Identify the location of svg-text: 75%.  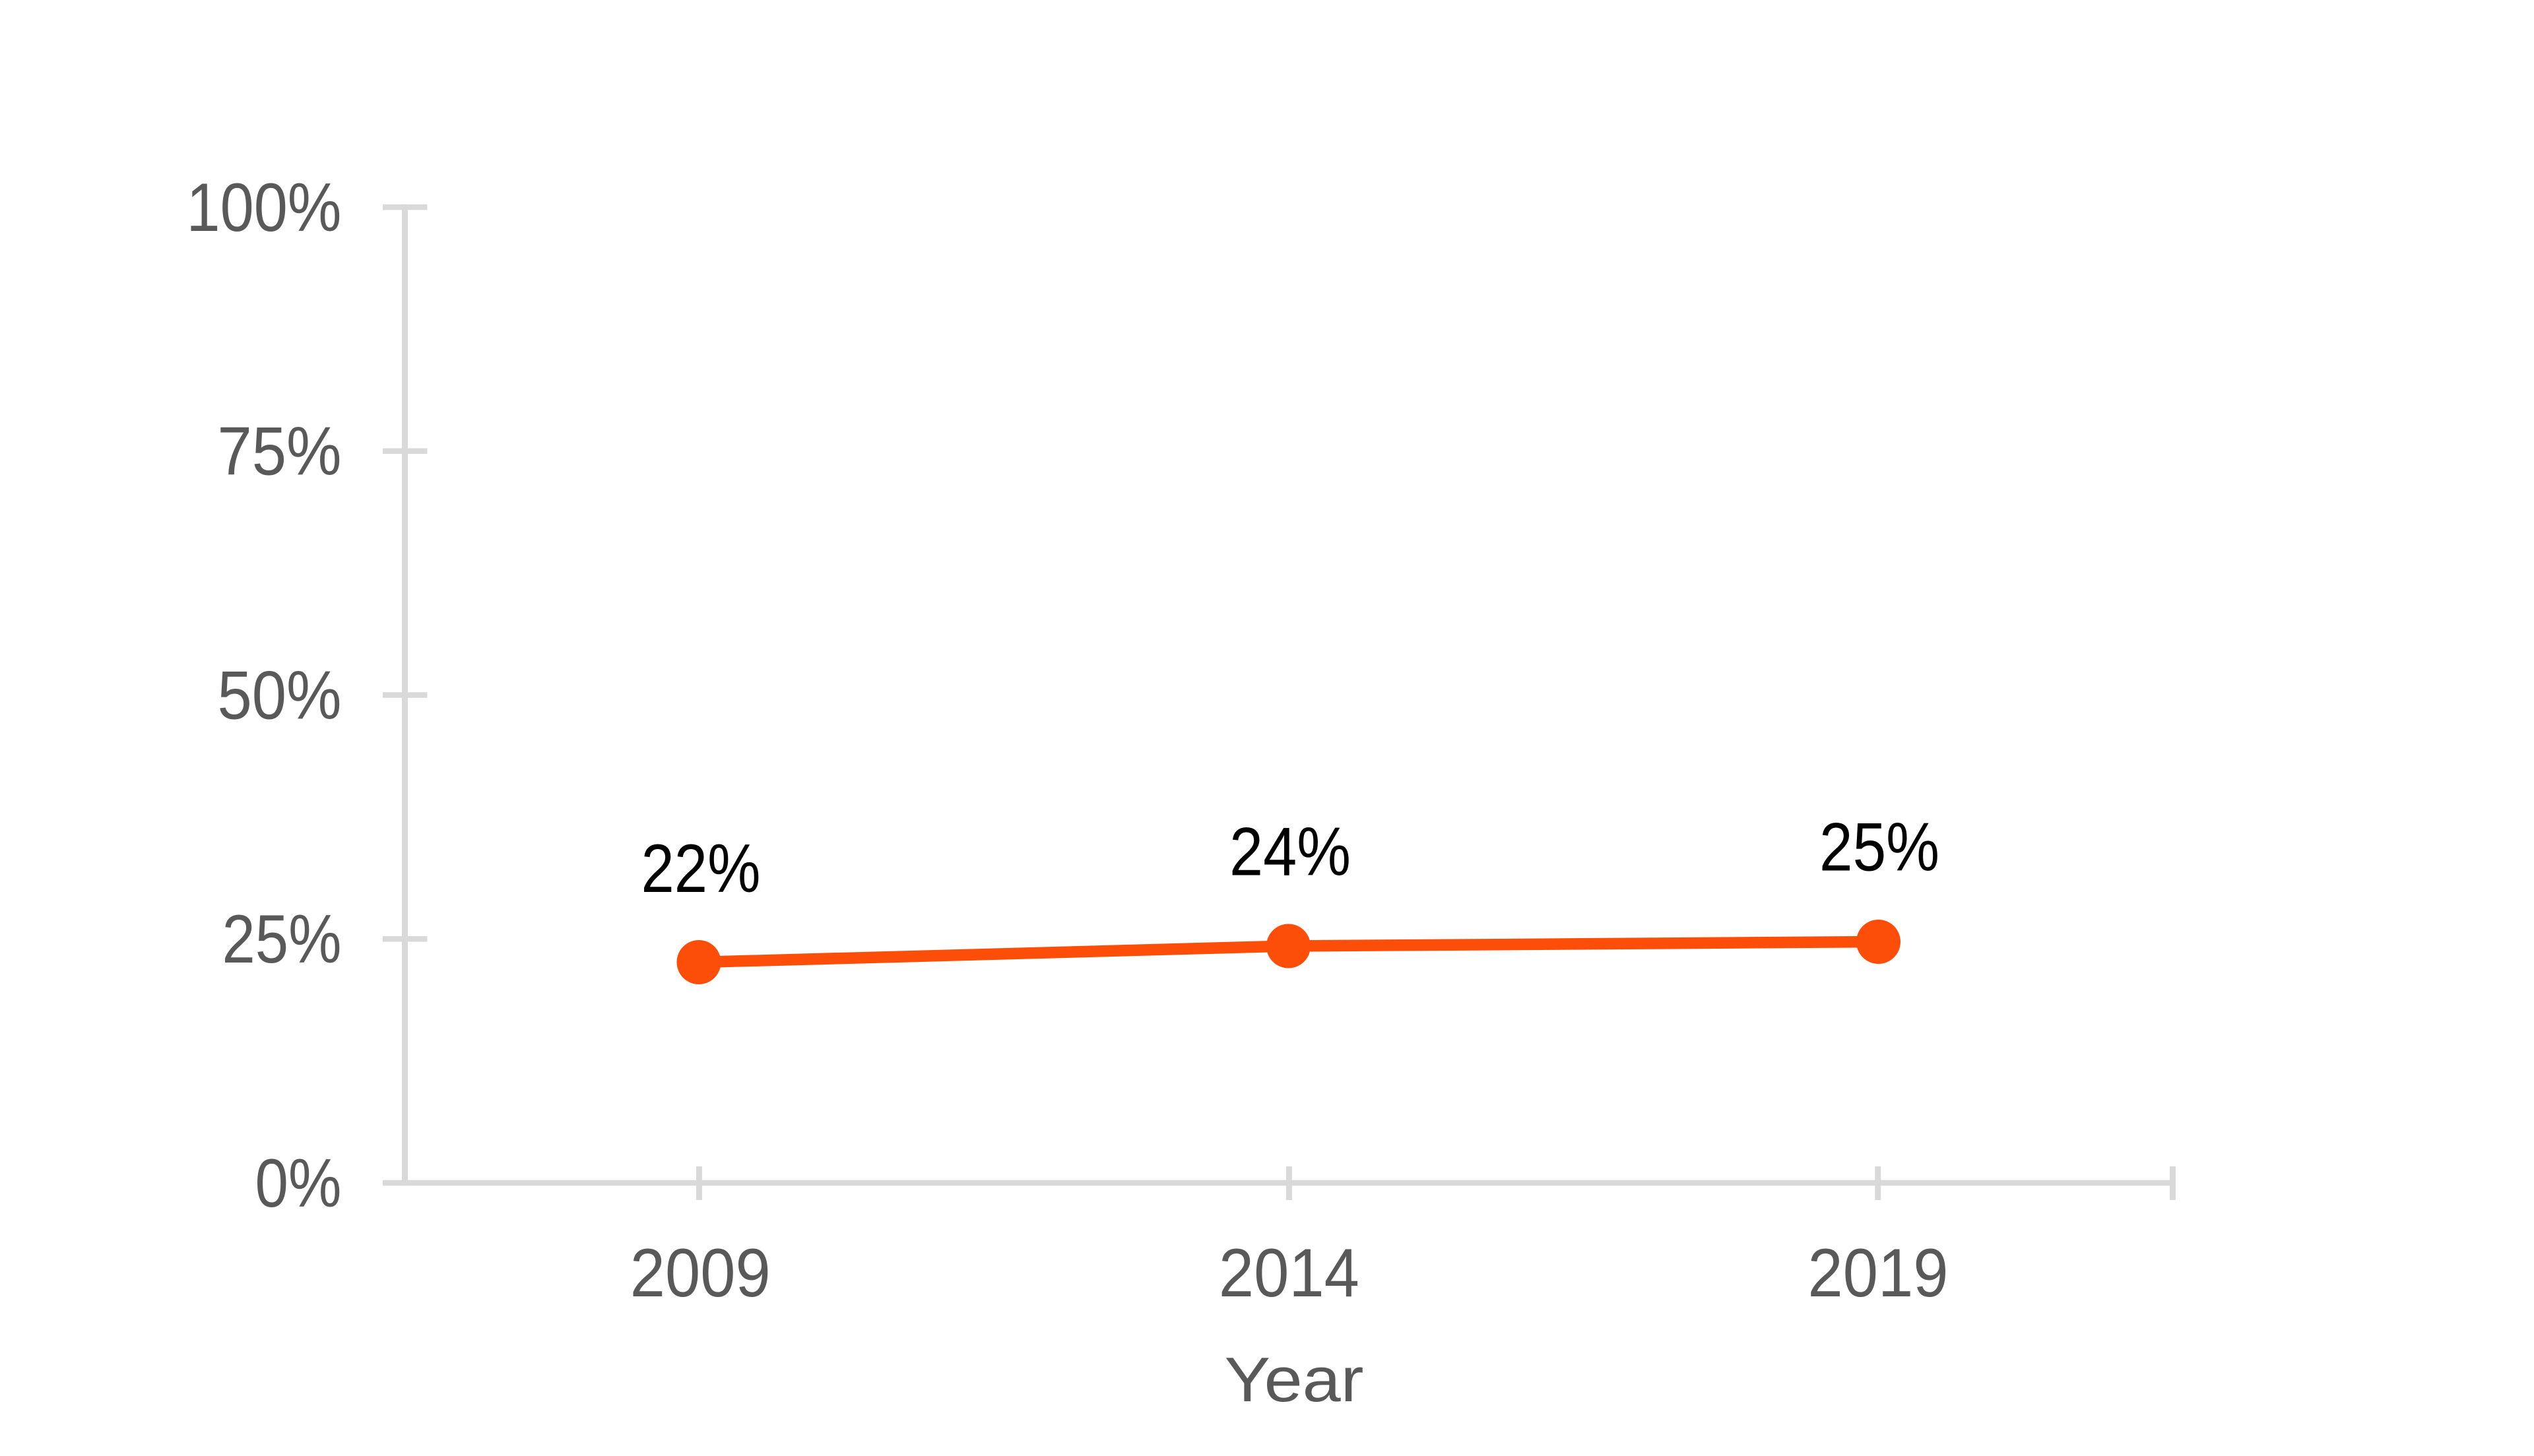
(280, 452).